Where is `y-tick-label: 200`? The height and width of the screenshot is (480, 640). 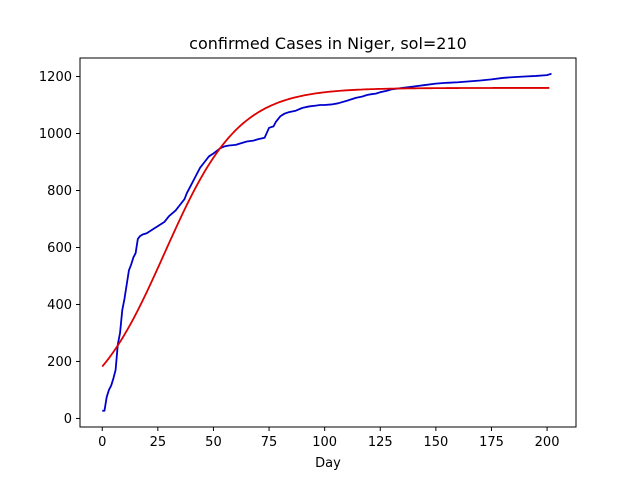 y-tick-label: 200 is located at coordinates (59, 362).